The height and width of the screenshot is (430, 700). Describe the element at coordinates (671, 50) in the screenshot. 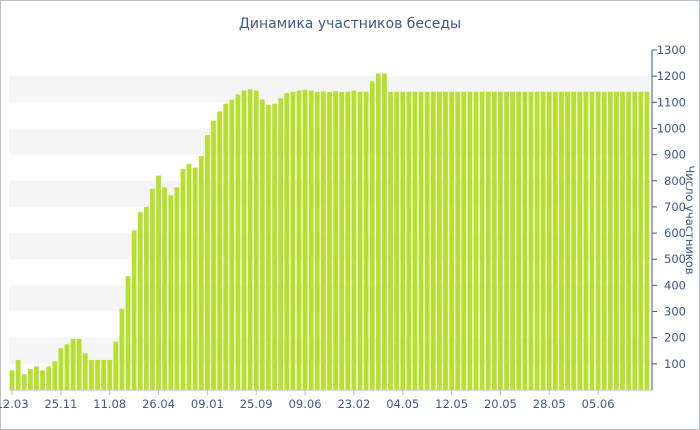

I see `y-tick-label: 1300` at that location.